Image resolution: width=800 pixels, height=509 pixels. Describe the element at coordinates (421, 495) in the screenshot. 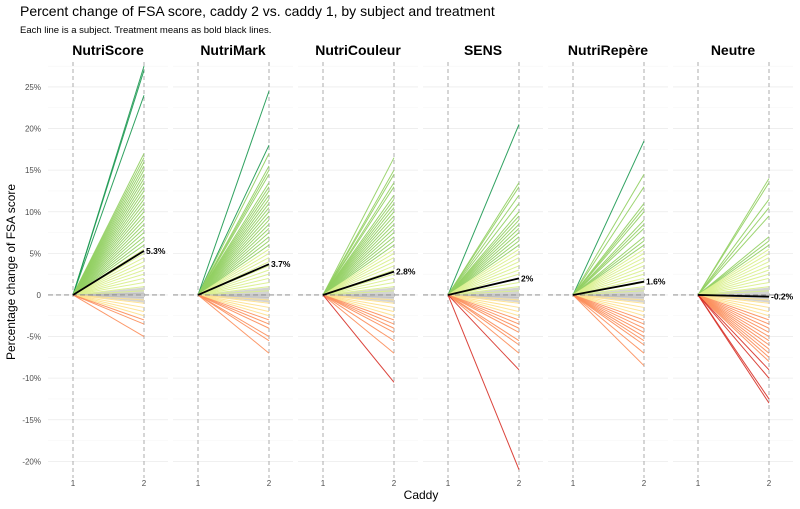

I see `x-axis-title: Caddy` at that location.